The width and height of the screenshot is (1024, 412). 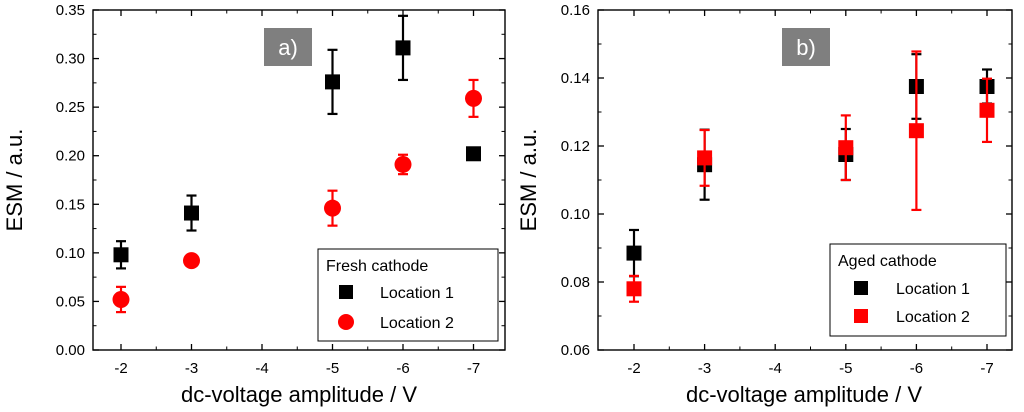 What do you see at coordinates (417, 323) in the screenshot?
I see `panel-a-legend-label-2: Location 2` at bounding box center [417, 323].